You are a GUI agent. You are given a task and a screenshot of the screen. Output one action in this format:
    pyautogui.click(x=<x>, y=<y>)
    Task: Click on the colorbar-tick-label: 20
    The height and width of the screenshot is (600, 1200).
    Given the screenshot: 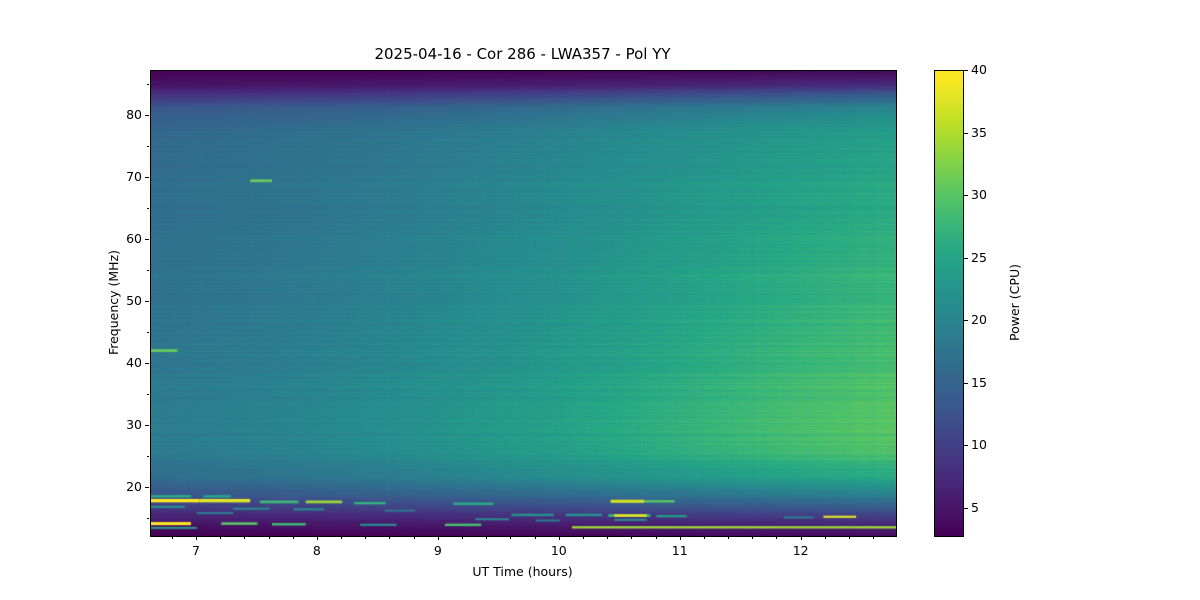 What is the action you would take?
    pyautogui.click(x=979, y=319)
    